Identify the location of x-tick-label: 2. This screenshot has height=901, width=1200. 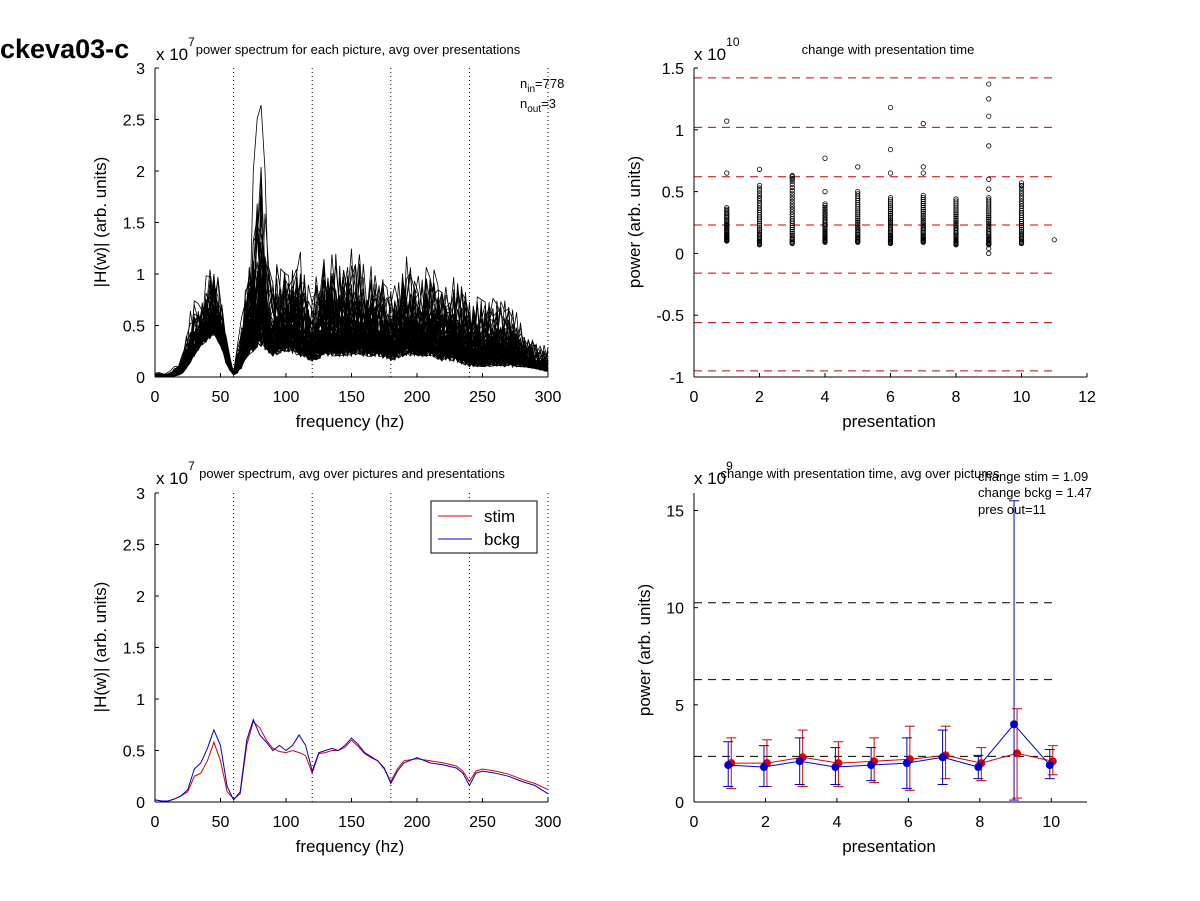
(759, 397).